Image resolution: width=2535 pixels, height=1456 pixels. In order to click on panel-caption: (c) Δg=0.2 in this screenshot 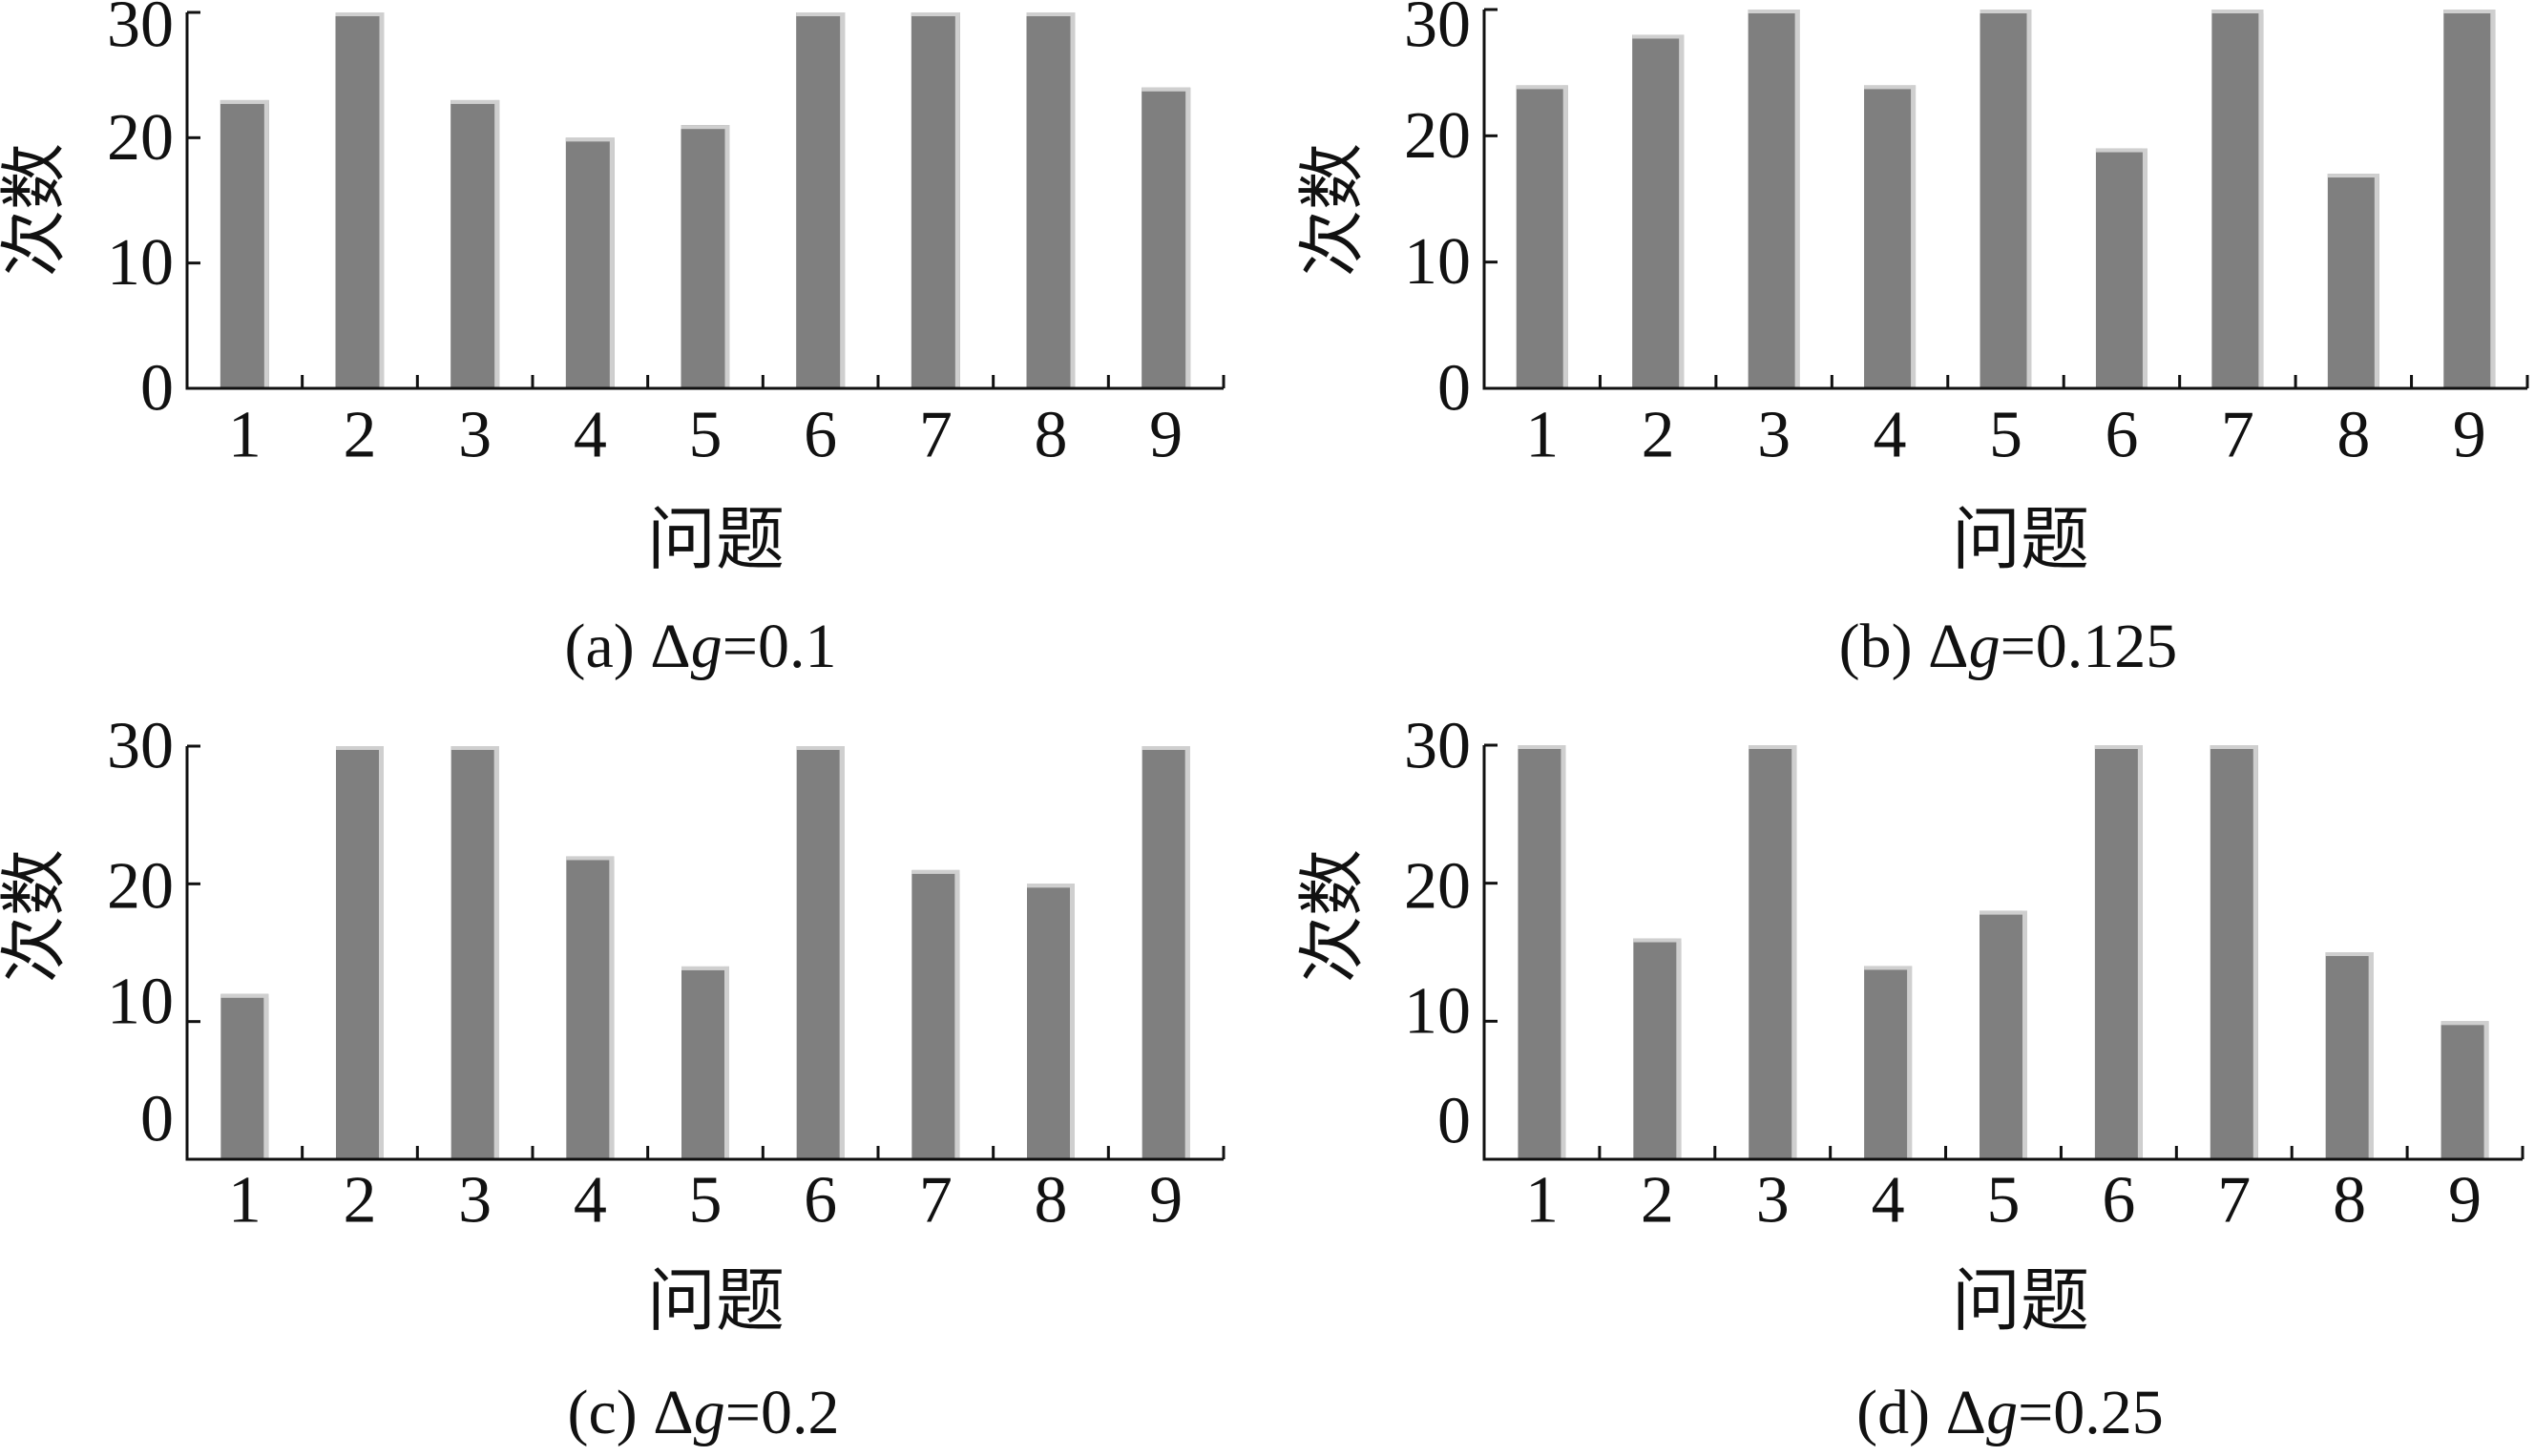, I will do `click(704, 1412)`.